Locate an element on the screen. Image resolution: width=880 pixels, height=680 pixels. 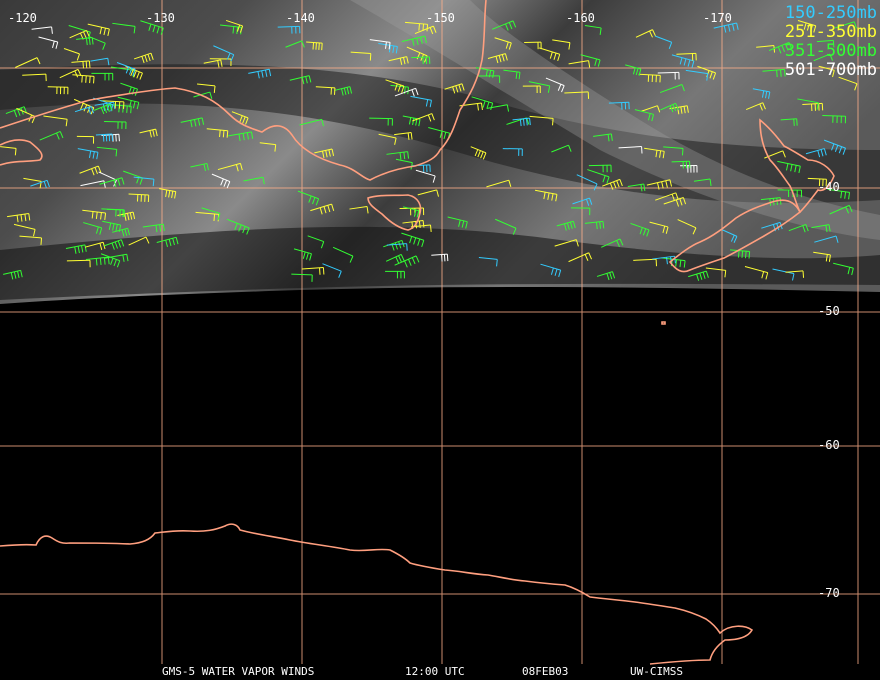
lat-label-50: -50 is located at coordinates (829, 311).